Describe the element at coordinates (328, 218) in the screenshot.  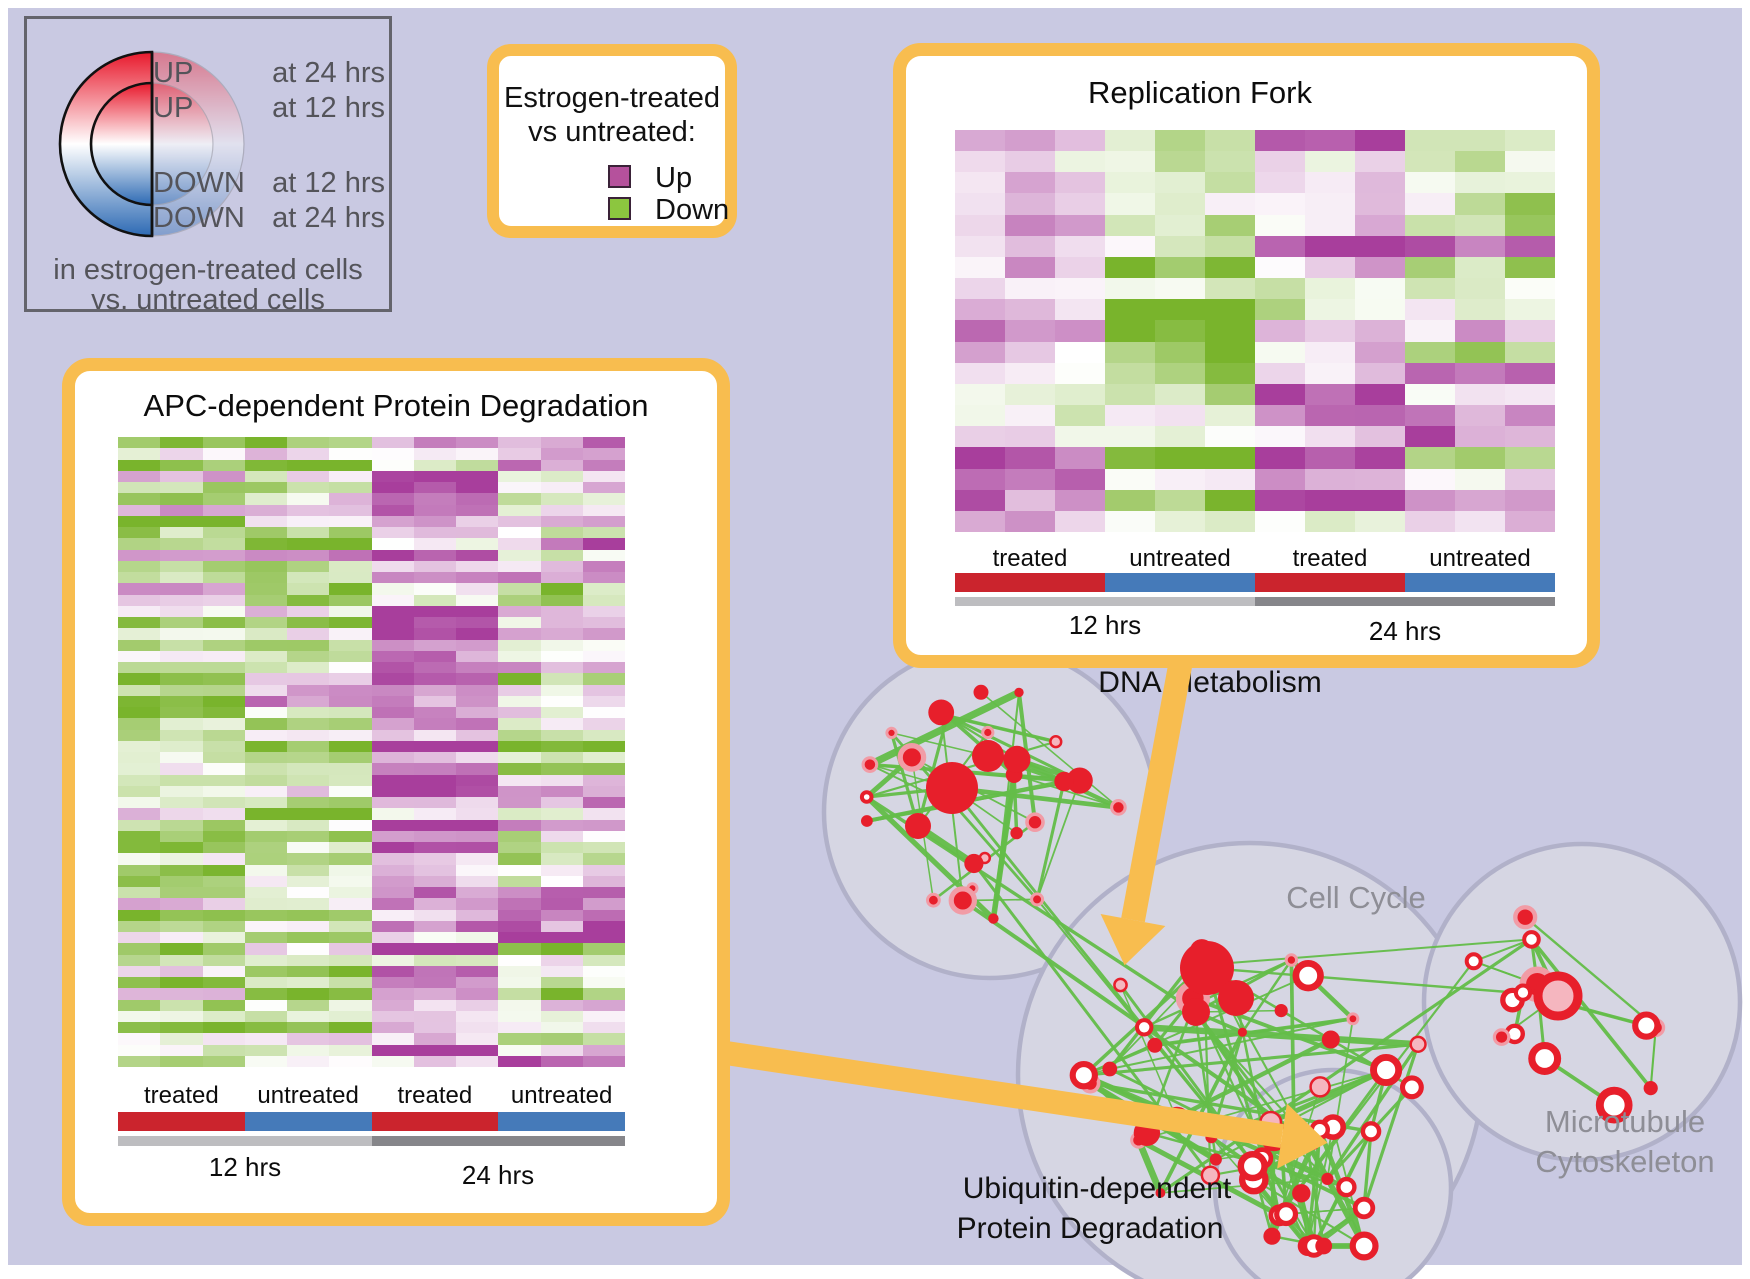
I see `time-label: at 24 hrs` at that location.